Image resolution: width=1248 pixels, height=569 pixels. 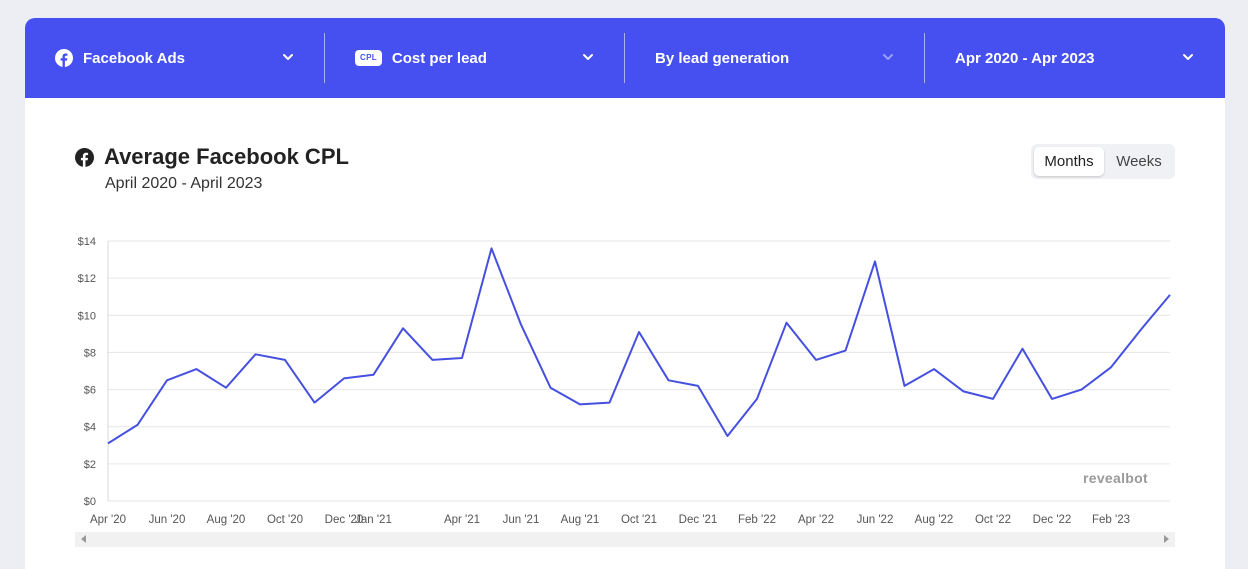 I want to click on y-tick-label: $4, so click(x=90, y=428).